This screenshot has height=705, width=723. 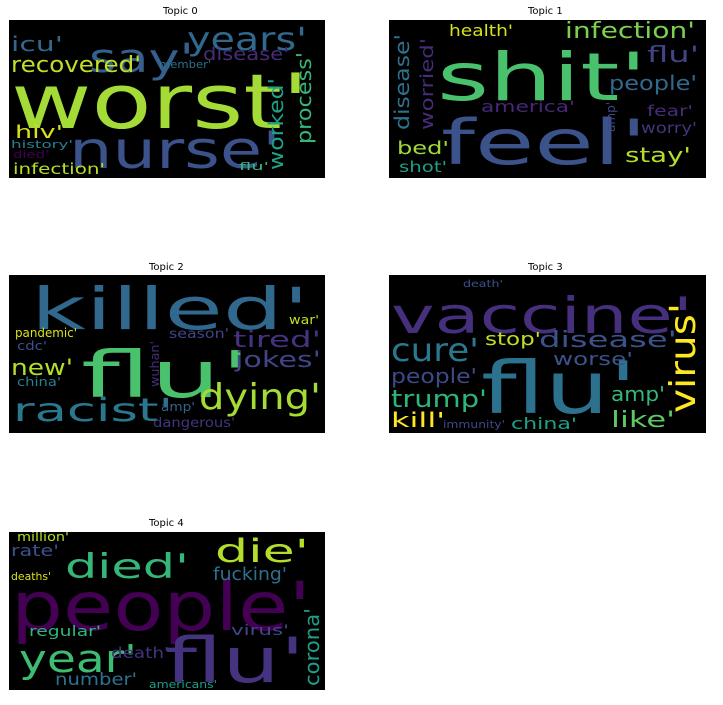 What do you see at coordinates (78, 659) in the screenshot?
I see `cloud-word: year'` at bounding box center [78, 659].